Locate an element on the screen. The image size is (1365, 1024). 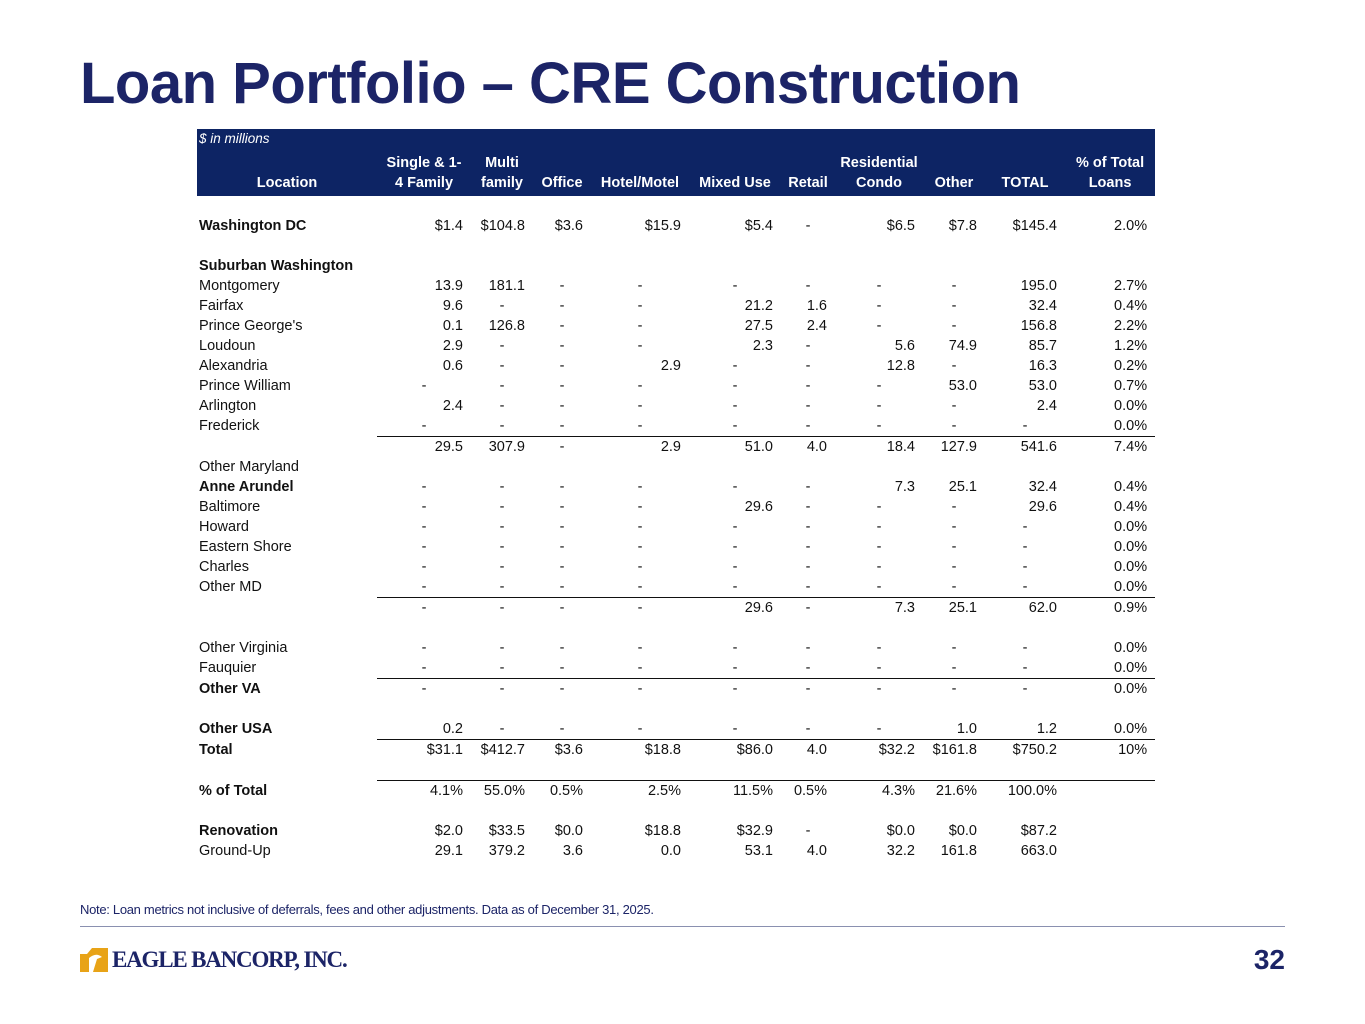
table-cell: 1.0 is located at coordinates (966, 729).